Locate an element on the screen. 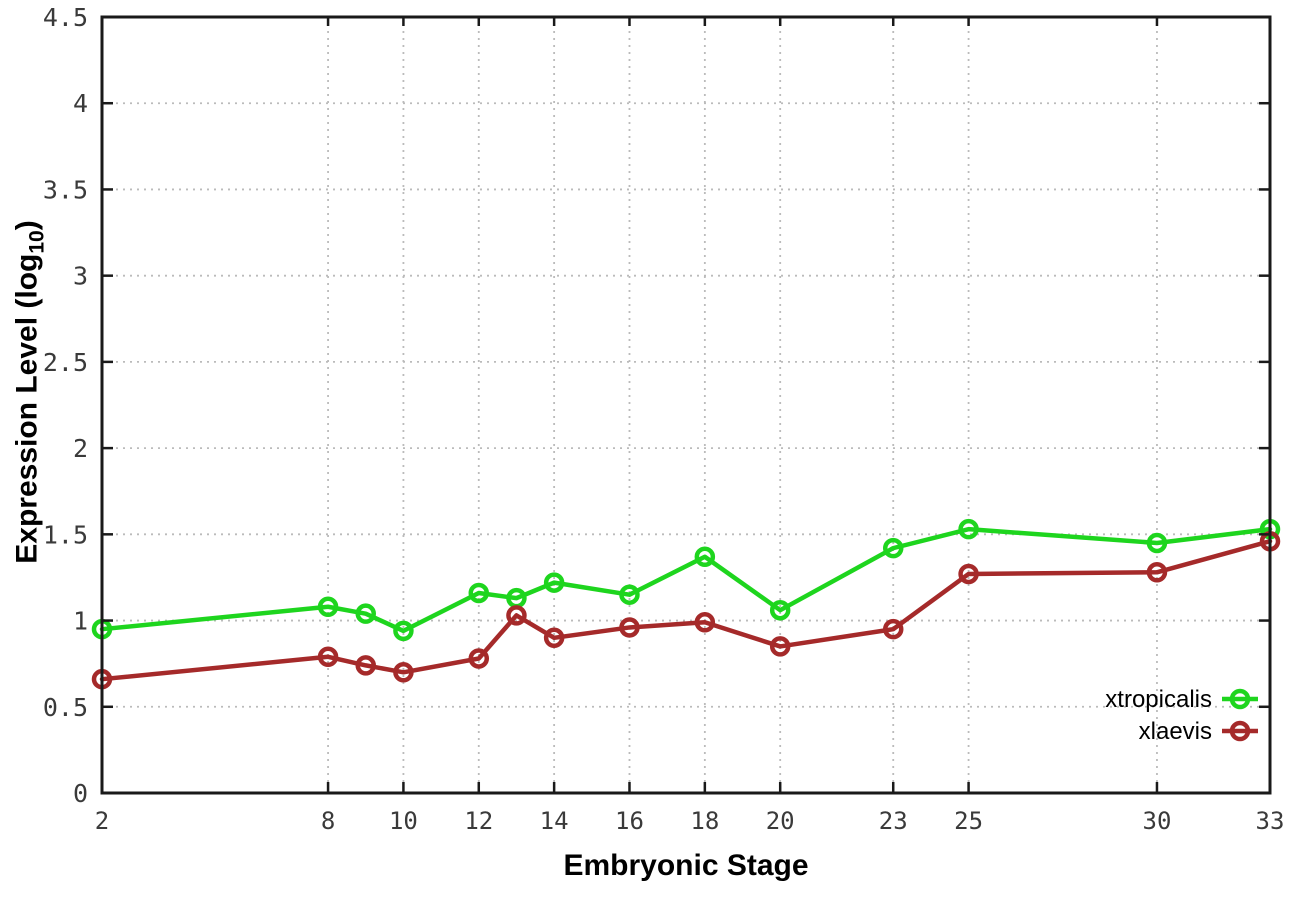 The width and height of the screenshot is (1296, 907). legend-label-xlaevis: xlaevis is located at coordinates (1175, 731).